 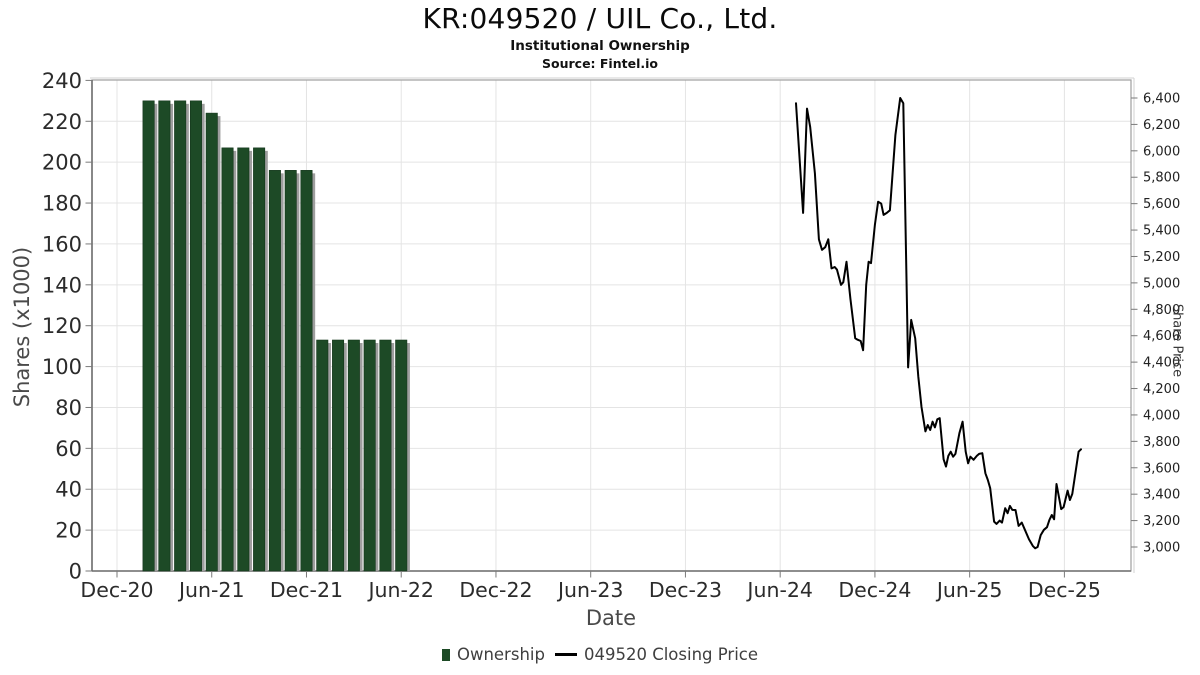 What do you see at coordinates (600, 46) in the screenshot?
I see `chart-subtitle: Institutional Ownership` at bounding box center [600, 46].